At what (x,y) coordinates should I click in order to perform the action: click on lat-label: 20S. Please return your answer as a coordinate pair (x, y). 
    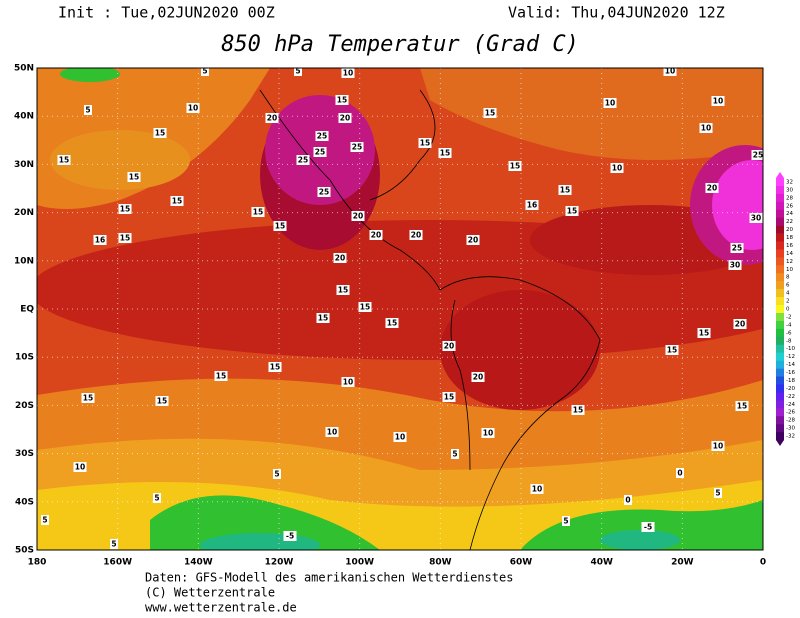
    Looking at the image, I should click on (24, 406).